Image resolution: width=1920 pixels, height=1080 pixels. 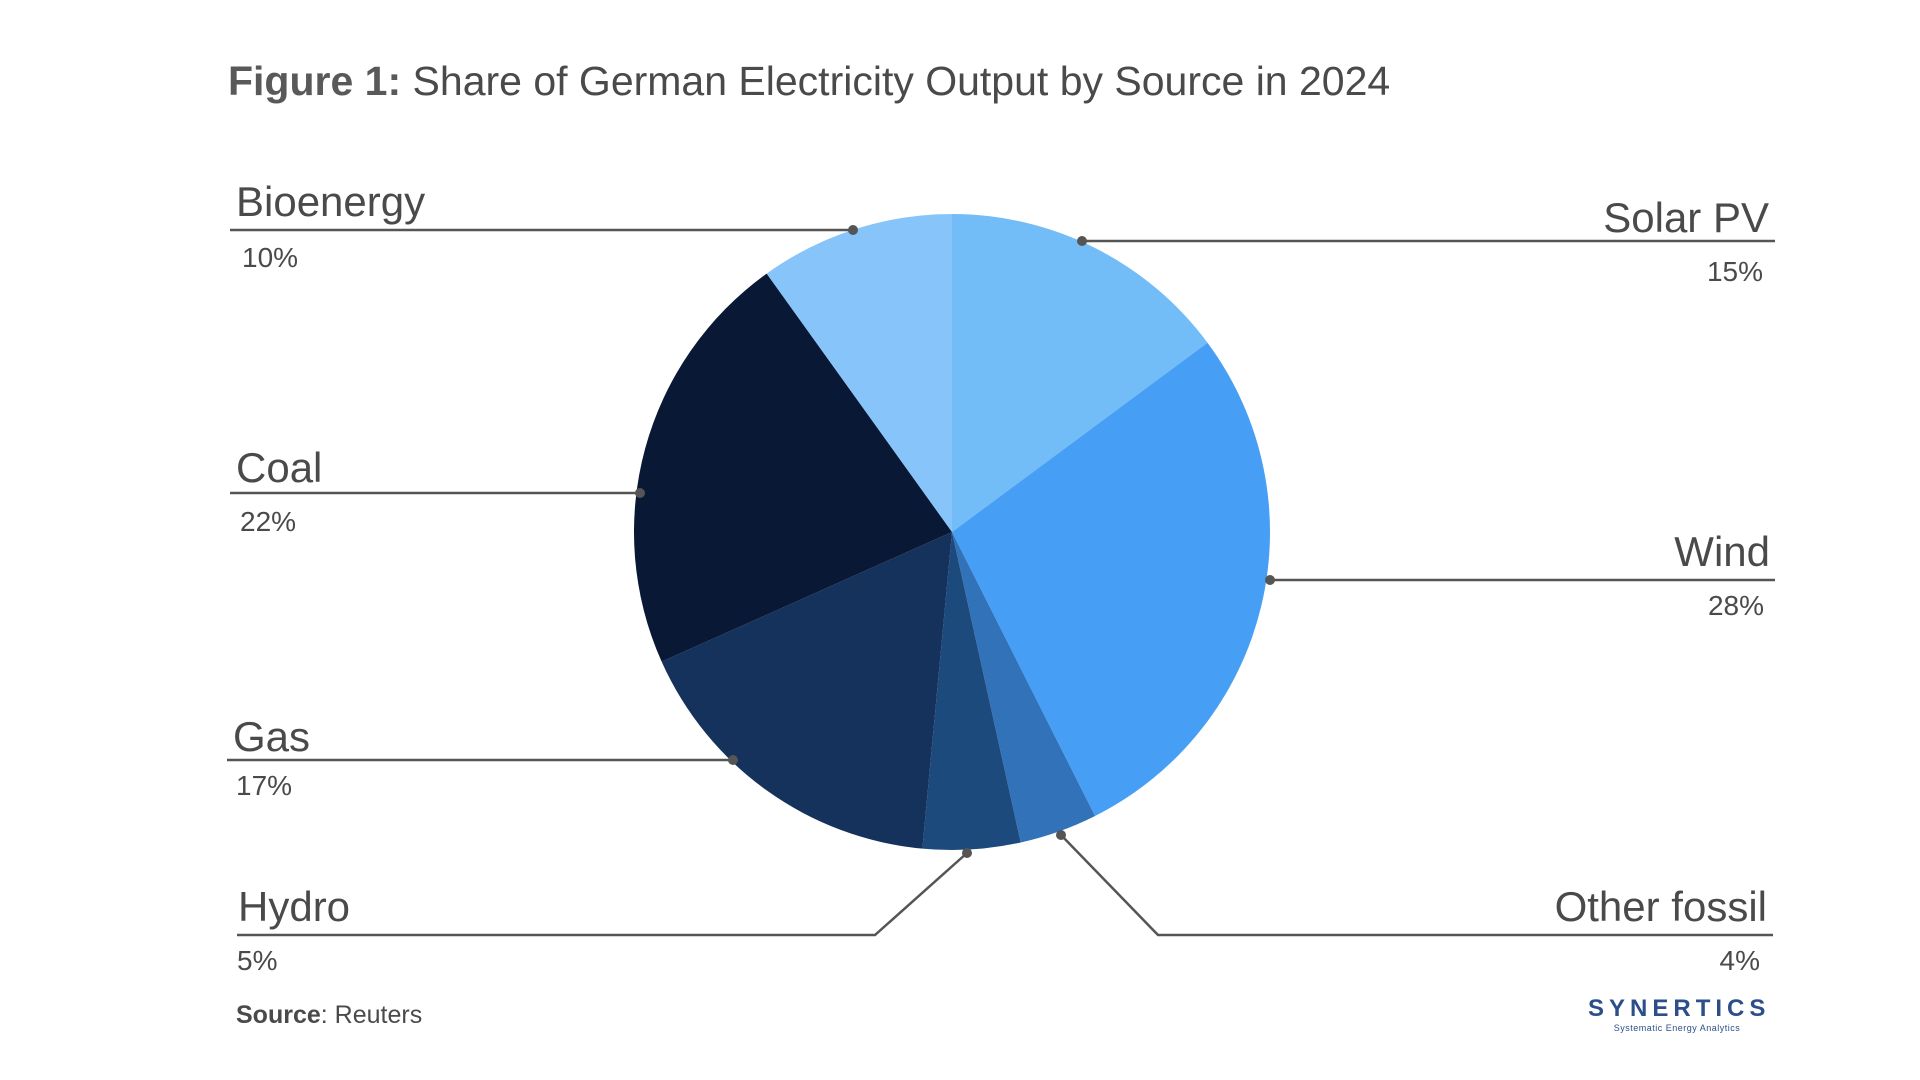 What do you see at coordinates (294, 907) in the screenshot?
I see `slice-label-hydro: Hydro` at bounding box center [294, 907].